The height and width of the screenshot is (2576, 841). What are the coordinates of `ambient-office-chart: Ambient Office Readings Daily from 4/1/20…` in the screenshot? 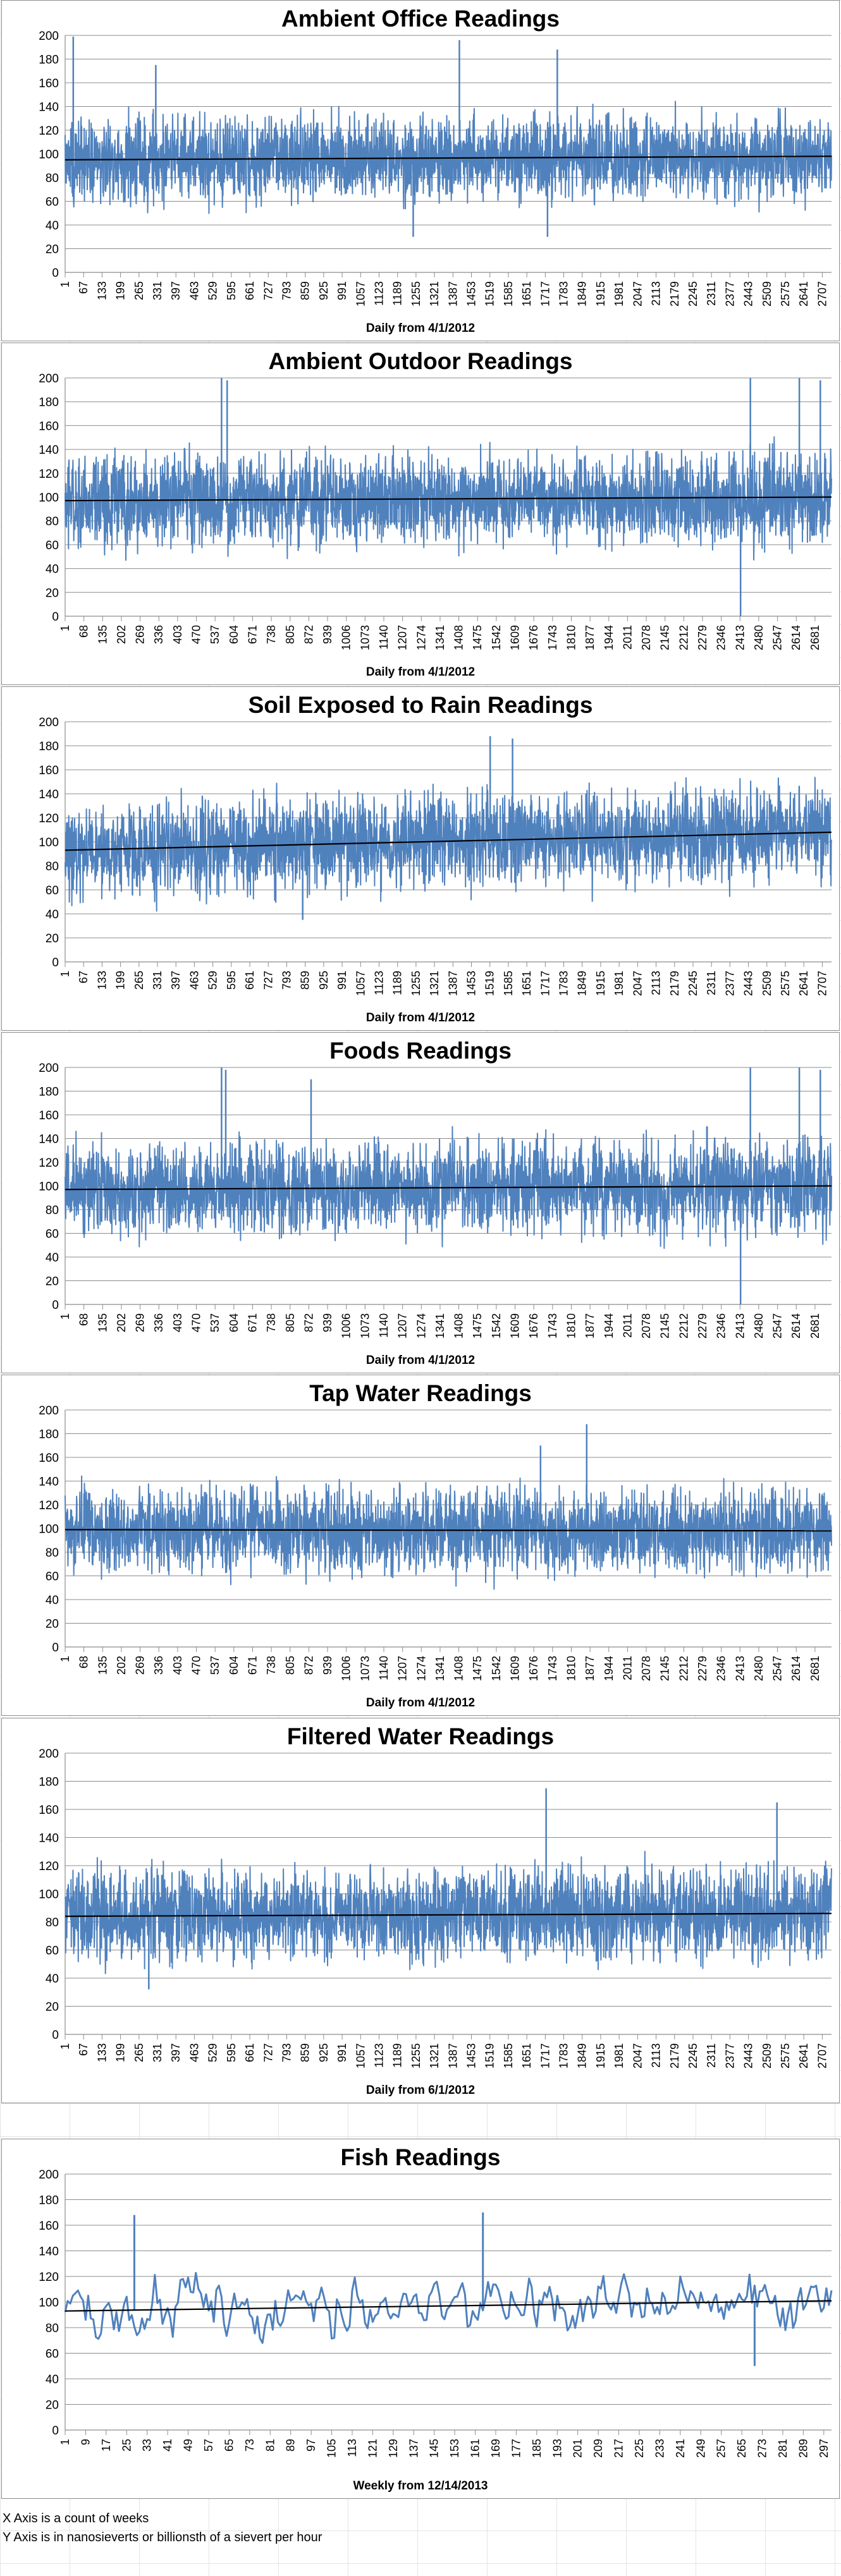 It's located at (420, 170).